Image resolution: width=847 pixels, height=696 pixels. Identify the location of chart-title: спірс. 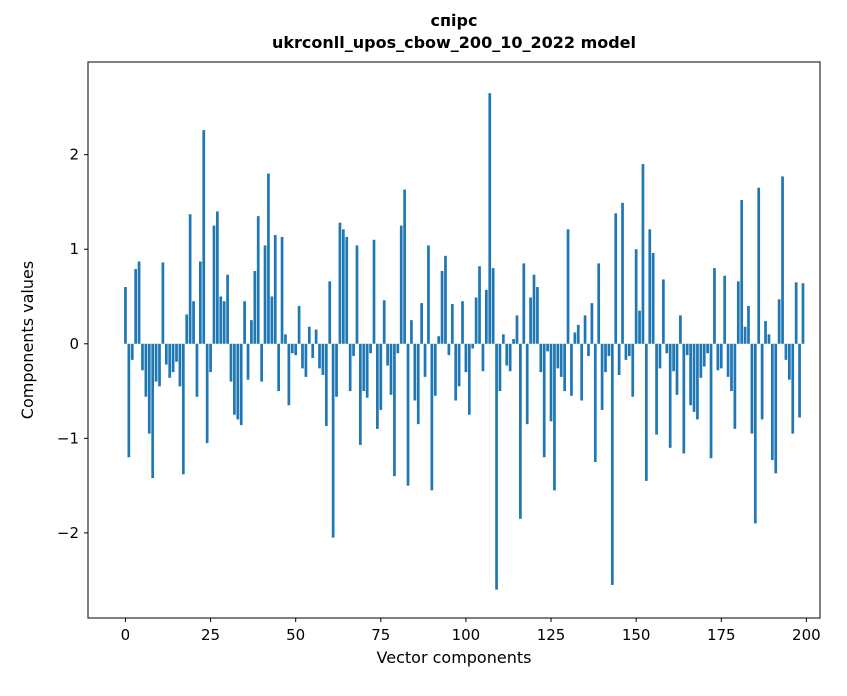
(454, 20).